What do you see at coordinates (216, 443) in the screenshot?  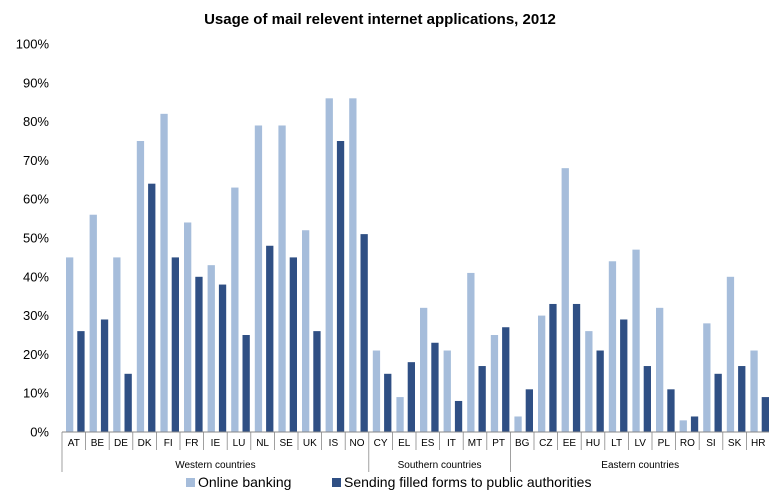 I see `x-category-label: IE` at bounding box center [216, 443].